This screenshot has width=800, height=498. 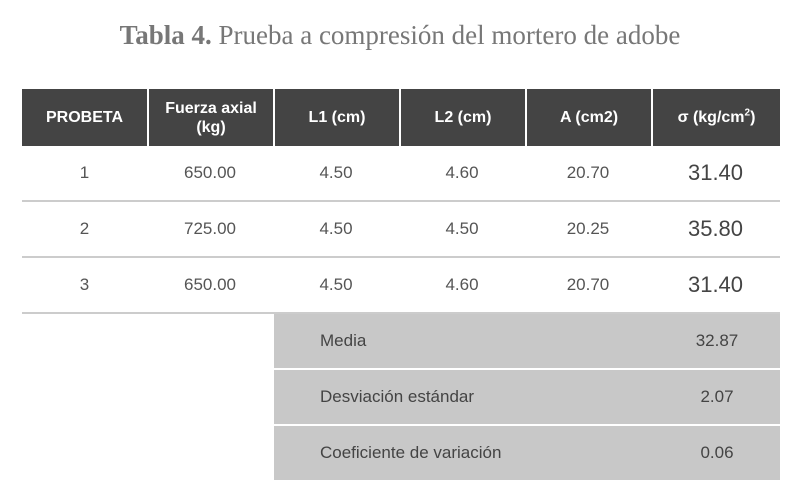 I want to click on header-l2: L2 (cm), so click(x=462, y=117).